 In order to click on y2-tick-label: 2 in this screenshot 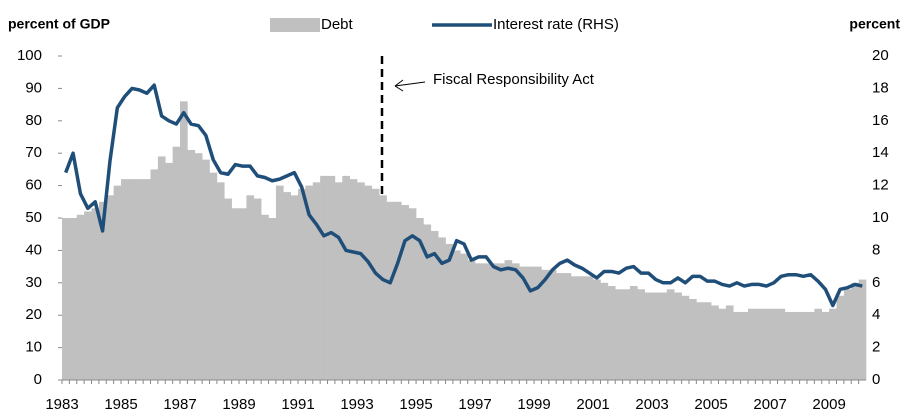, I will do `click(876, 347)`.